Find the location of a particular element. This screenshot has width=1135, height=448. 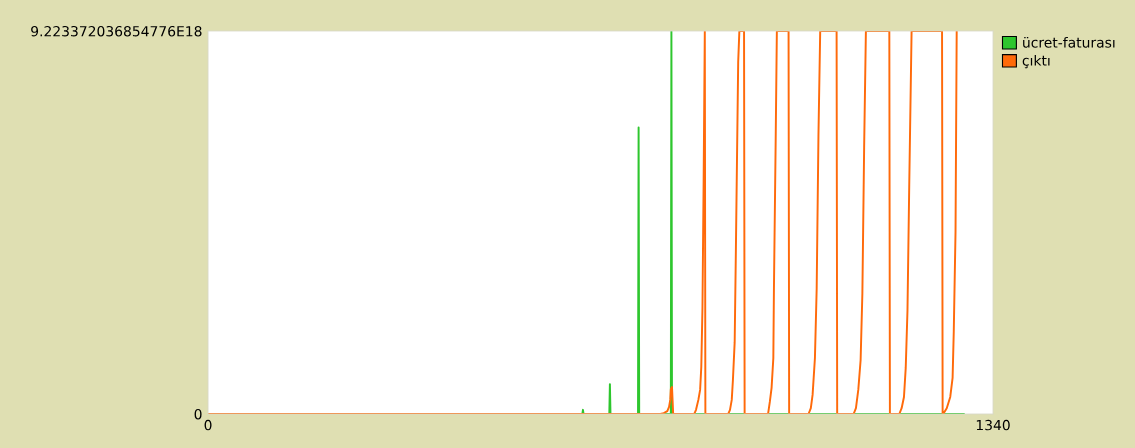

legend-label: ücret-faturası is located at coordinates (1069, 42).